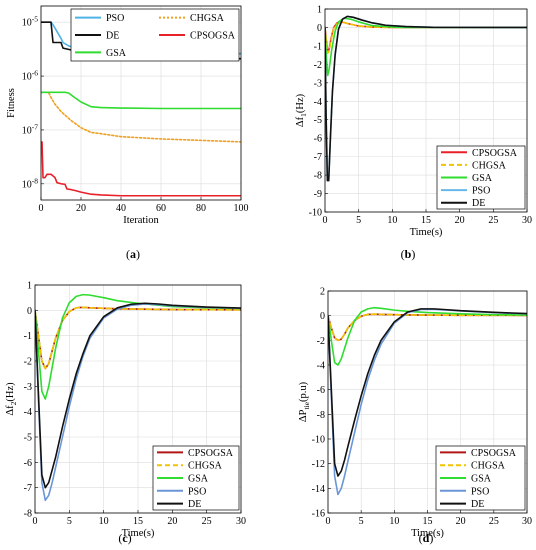 Image resolution: width=536 pixels, height=550 pixels. What do you see at coordinates (133, 254) in the screenshot?
I see `panel-label: (a)` at bounding box center [133, 254].